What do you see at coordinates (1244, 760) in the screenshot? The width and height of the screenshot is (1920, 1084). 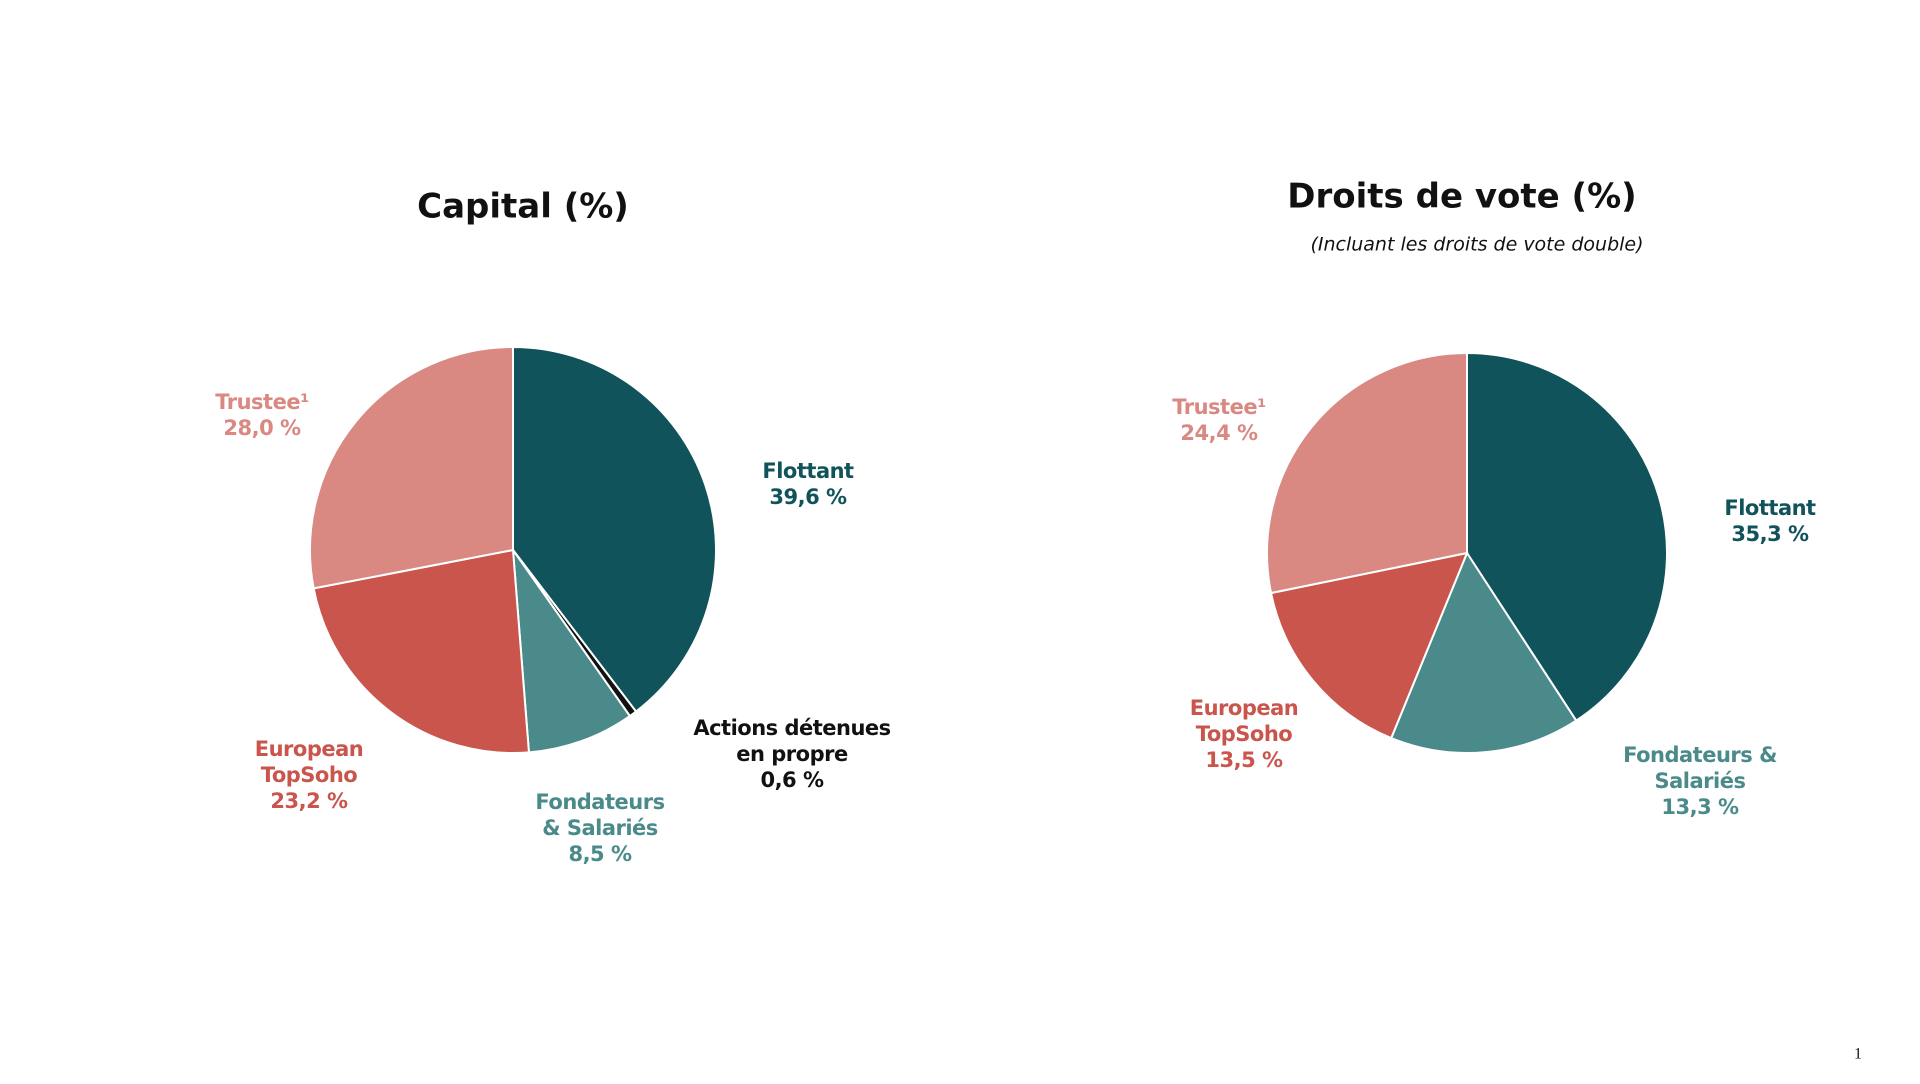 I see `slice-value-label: 13,5 %` at bounding box center [1244, 760].